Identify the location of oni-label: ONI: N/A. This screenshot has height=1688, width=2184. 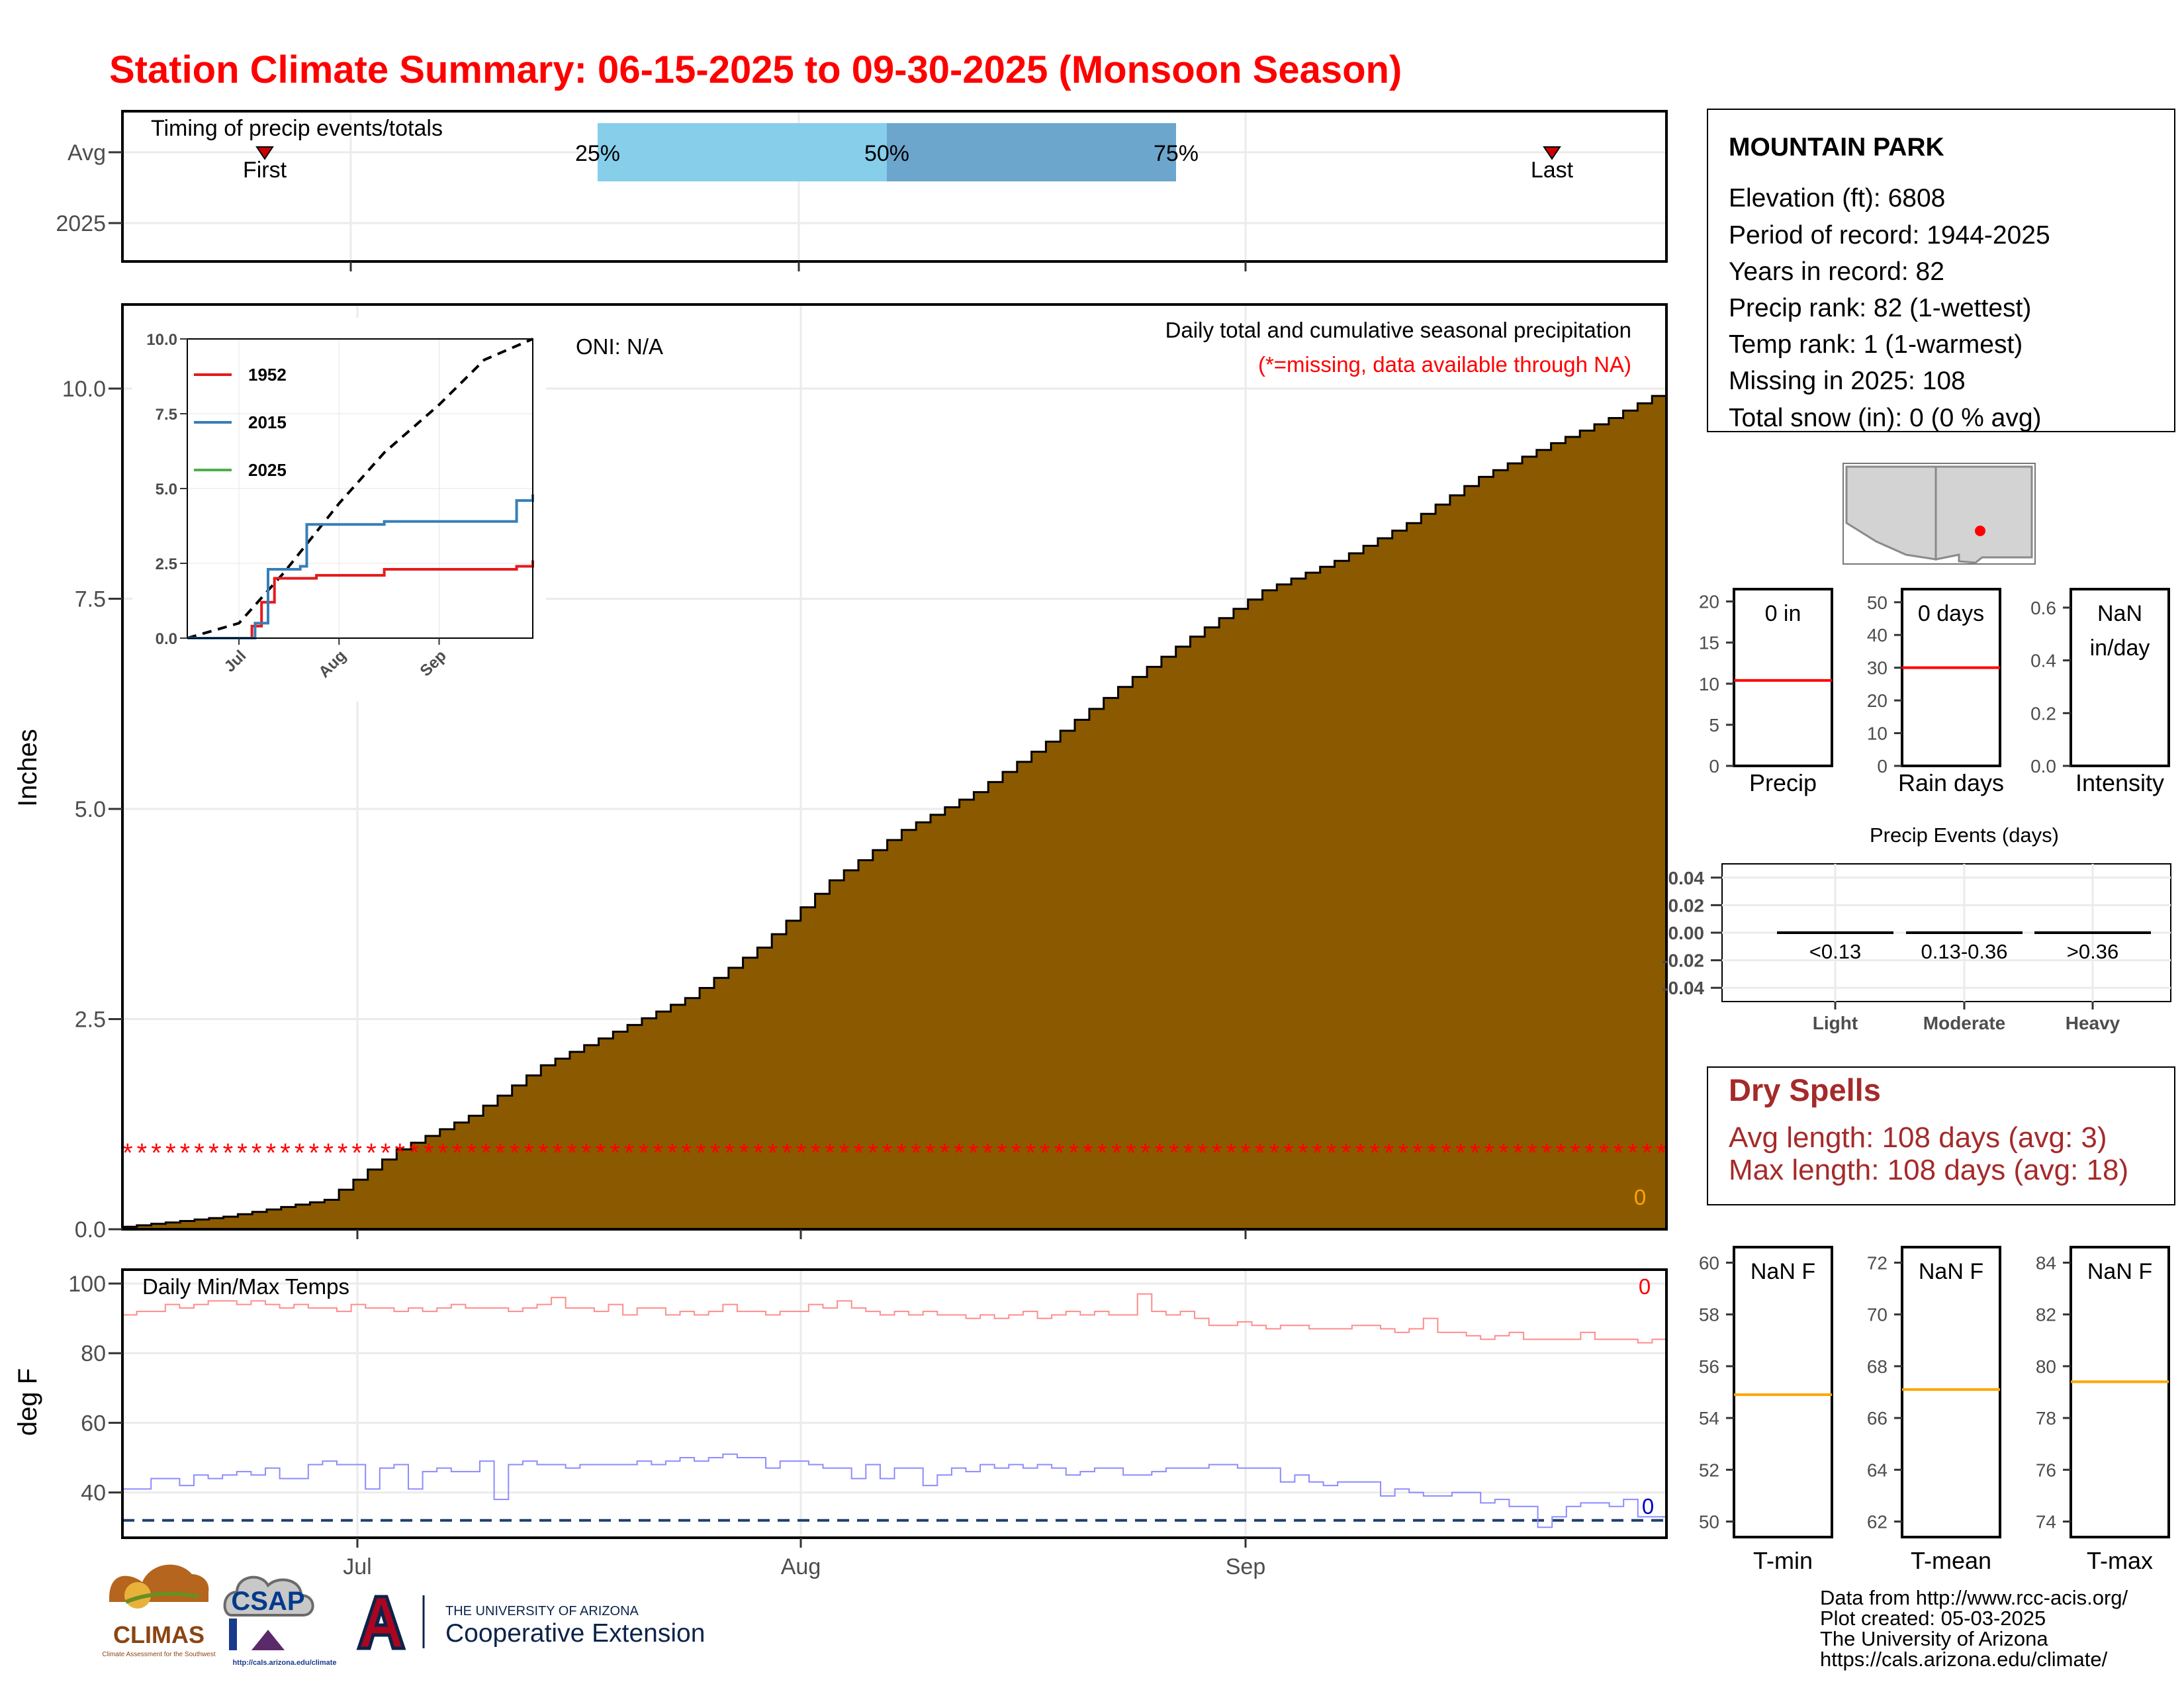
(619, 346).